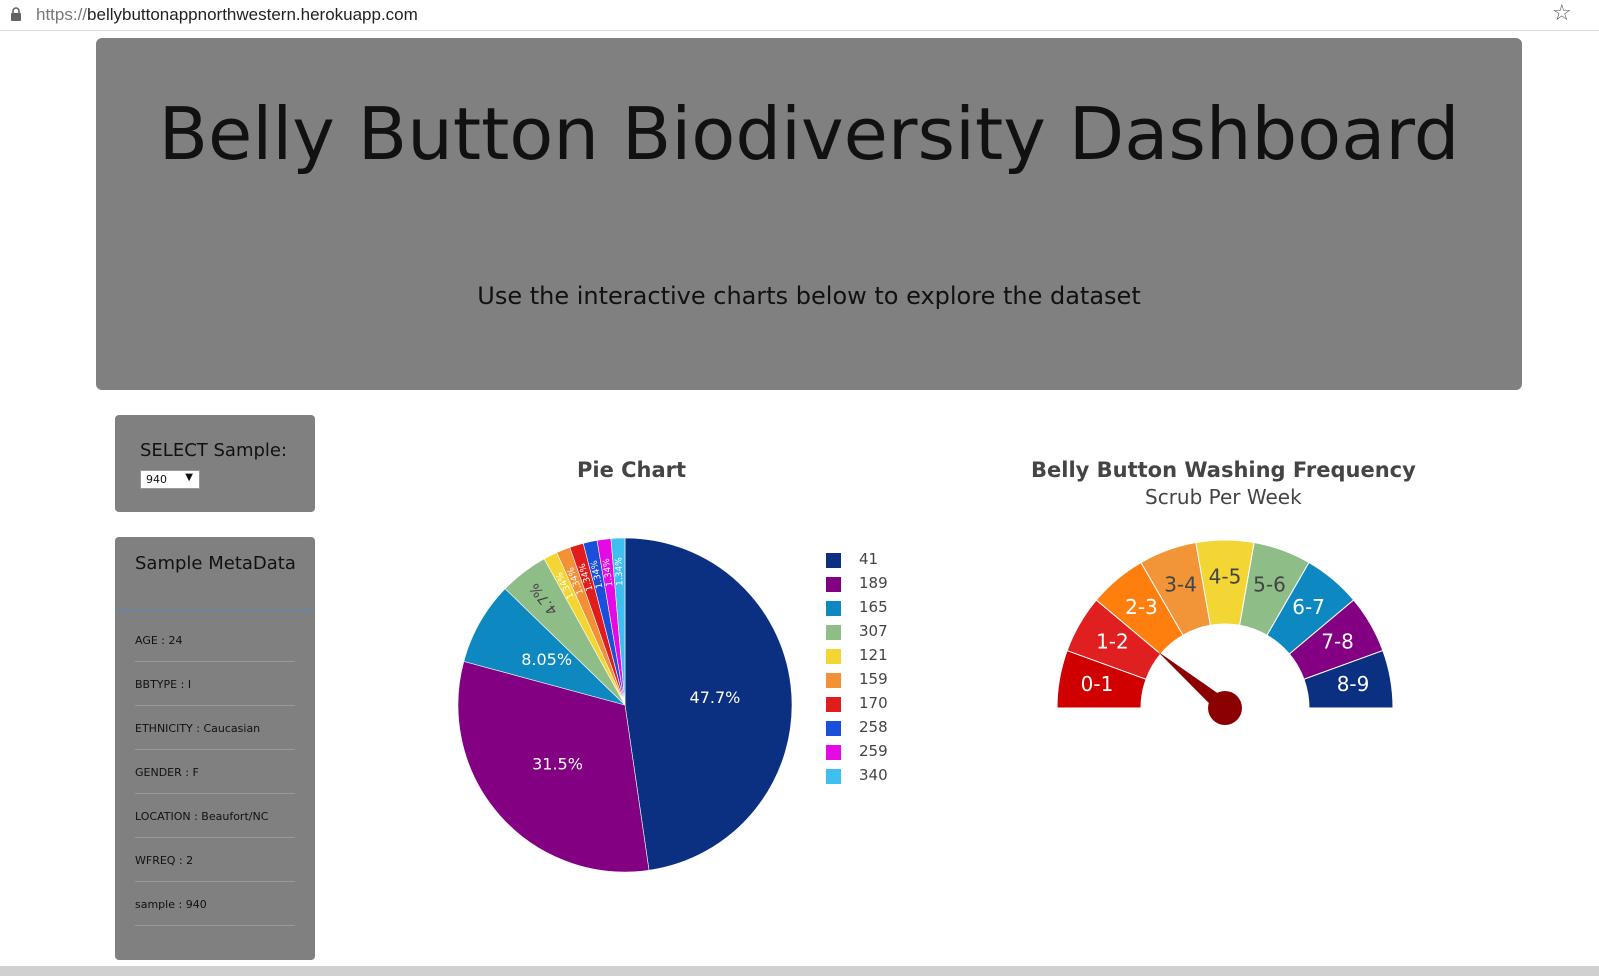 This screenshot has width=1599, height=976. I want to click on metadata-heading: Sample MetaData, so click(220, 564).